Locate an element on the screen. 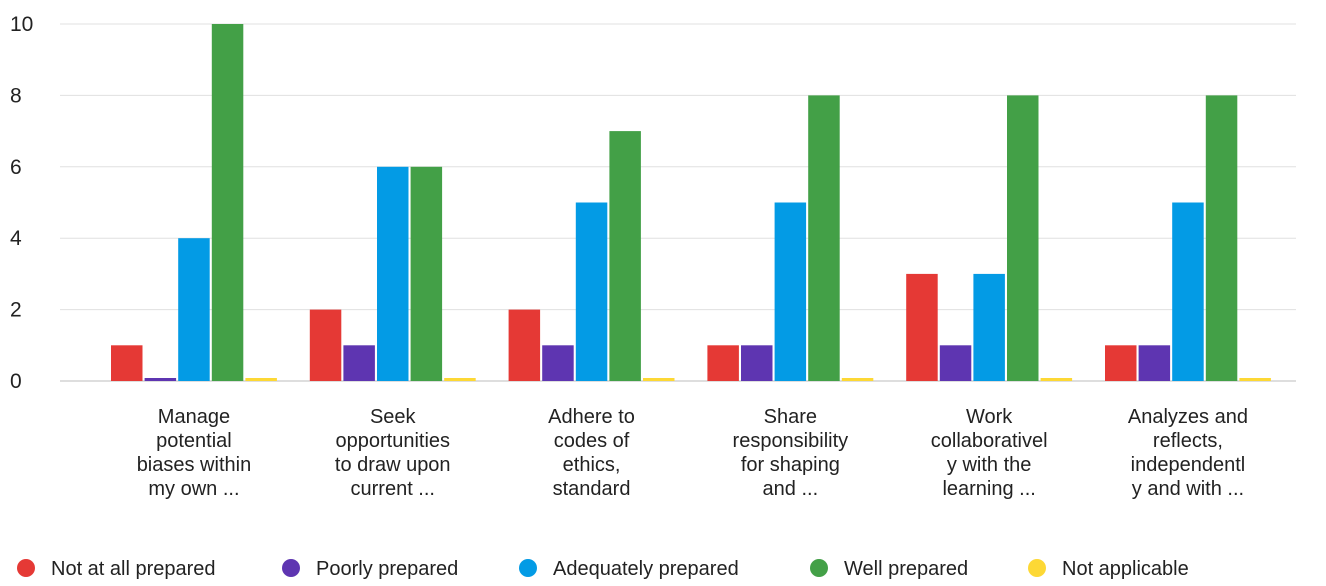  x-category-label-line: Analyzes and is located at coordinates (1188, 417).